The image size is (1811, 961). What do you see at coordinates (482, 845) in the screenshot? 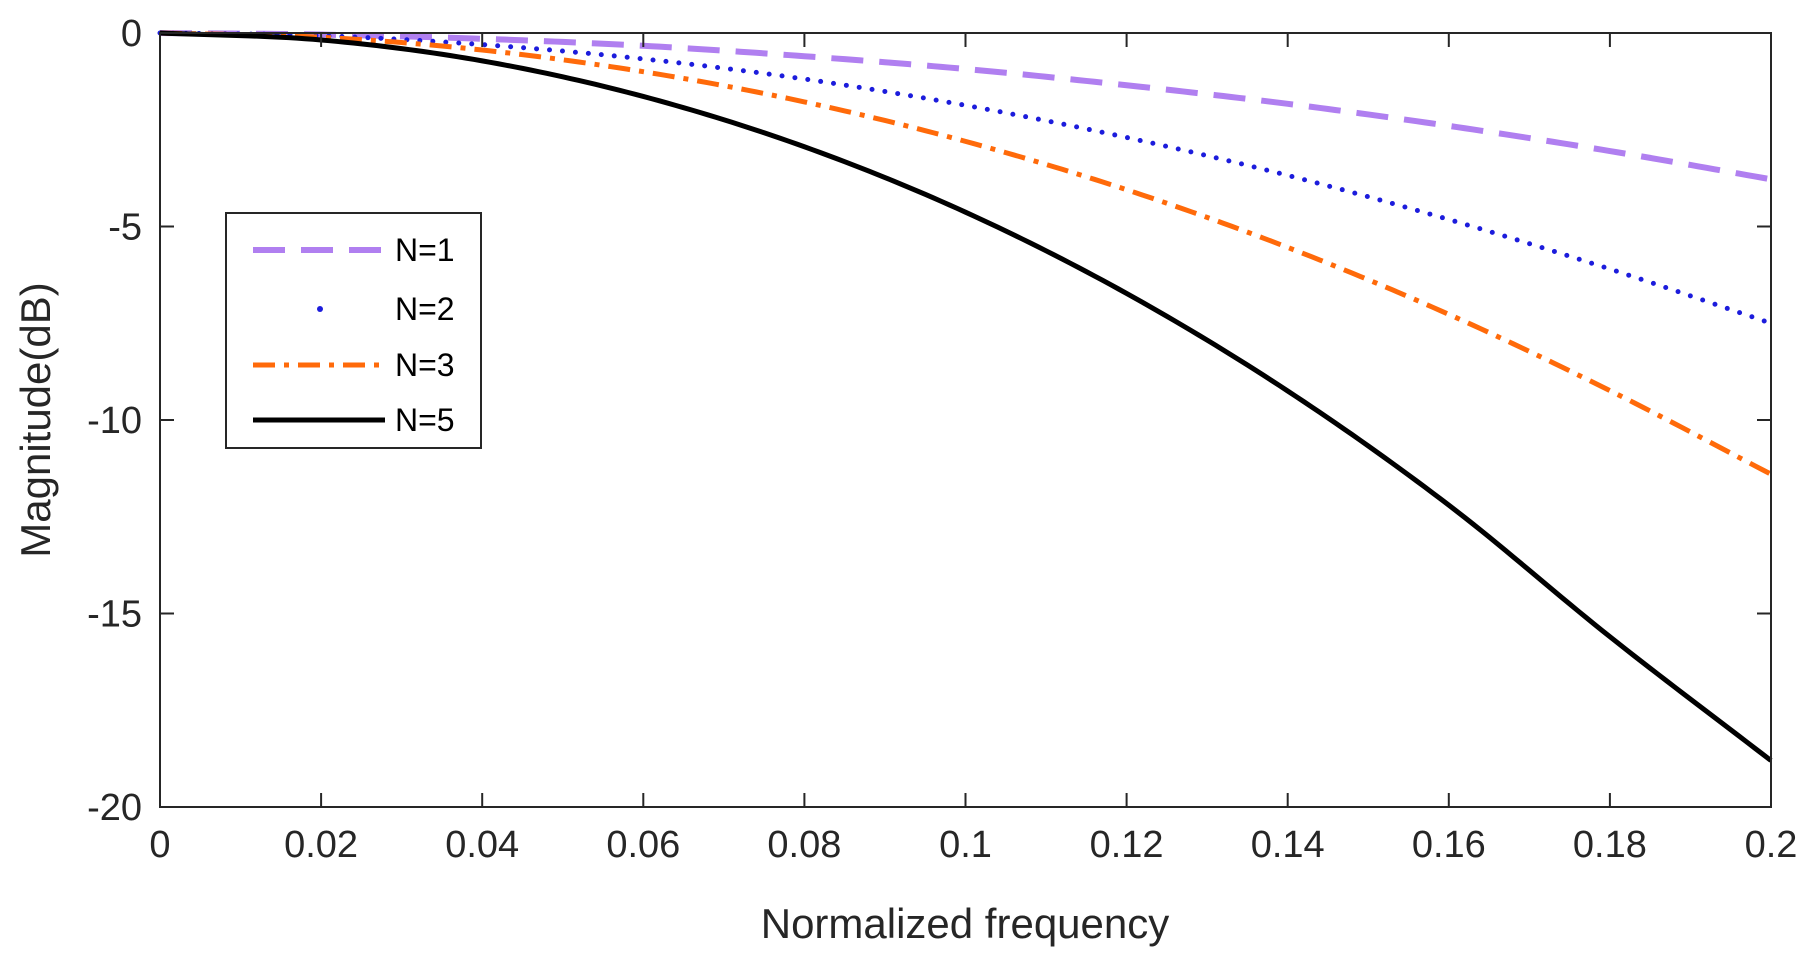
I see `x-tick-label: 0.04` at bounding box center [482, 845].